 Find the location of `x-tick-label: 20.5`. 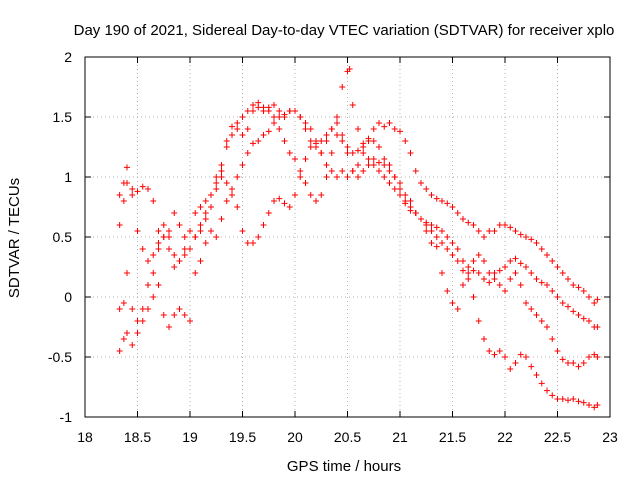

x-tick-label: 20.5 is located at coordinates (347, 437).